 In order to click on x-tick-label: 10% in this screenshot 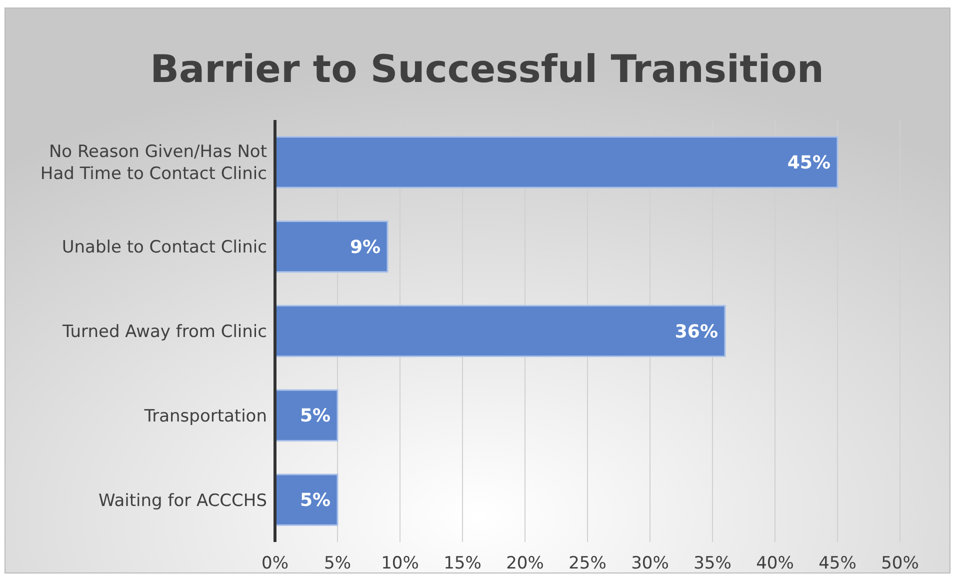, I will do `click(400, 563)`.